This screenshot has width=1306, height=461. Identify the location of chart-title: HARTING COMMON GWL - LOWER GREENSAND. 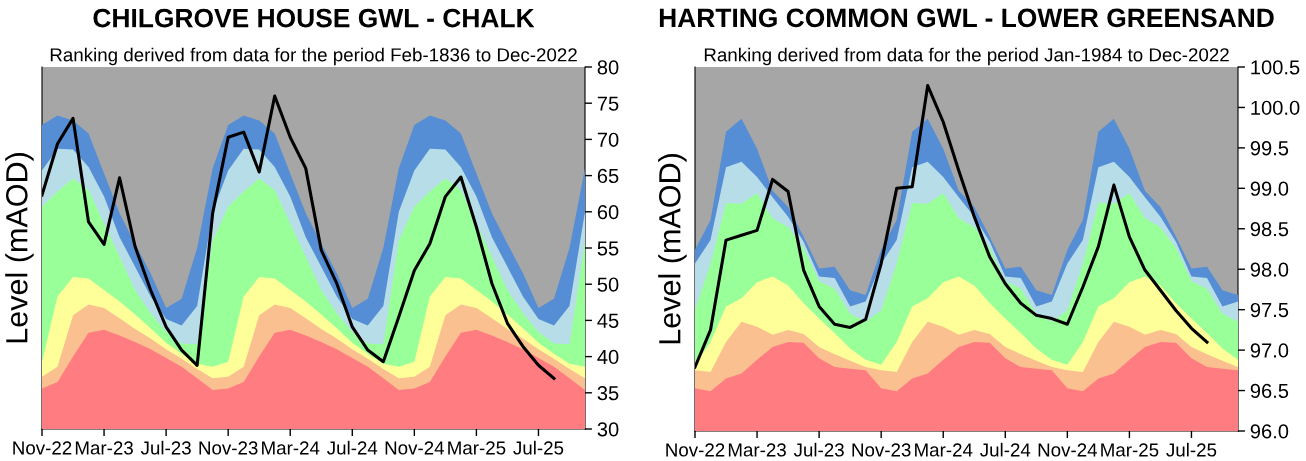
(966, 18).